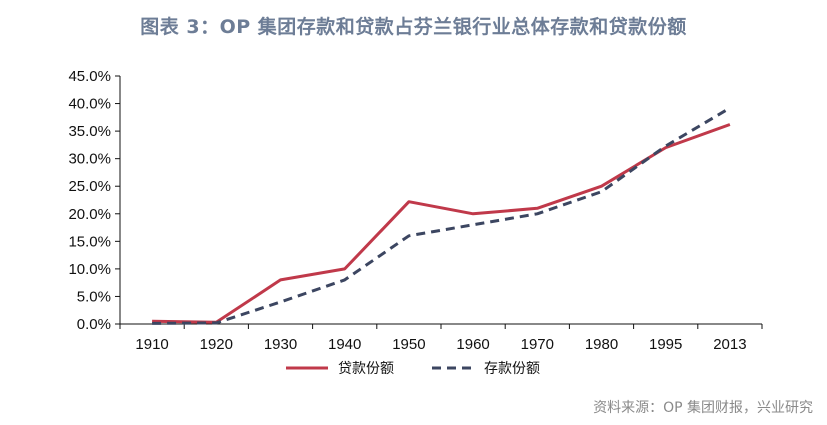 Image resolution: width=827 pixels, height=425 pixels. I want to click on y-tick-label: 45.0%, so click(89, 76).